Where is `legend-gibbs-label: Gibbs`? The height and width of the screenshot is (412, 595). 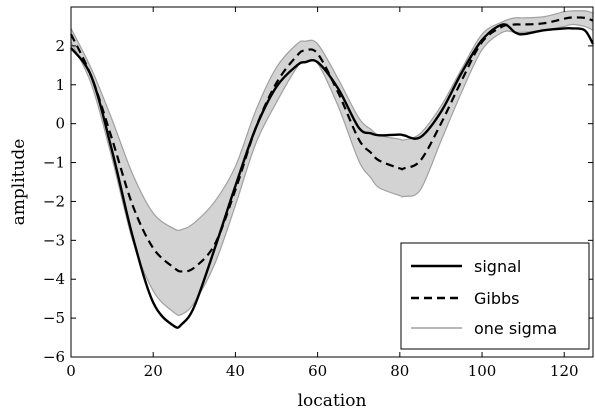
legend-gibbs-label: Gibbs is located at coordinates (497, 298).